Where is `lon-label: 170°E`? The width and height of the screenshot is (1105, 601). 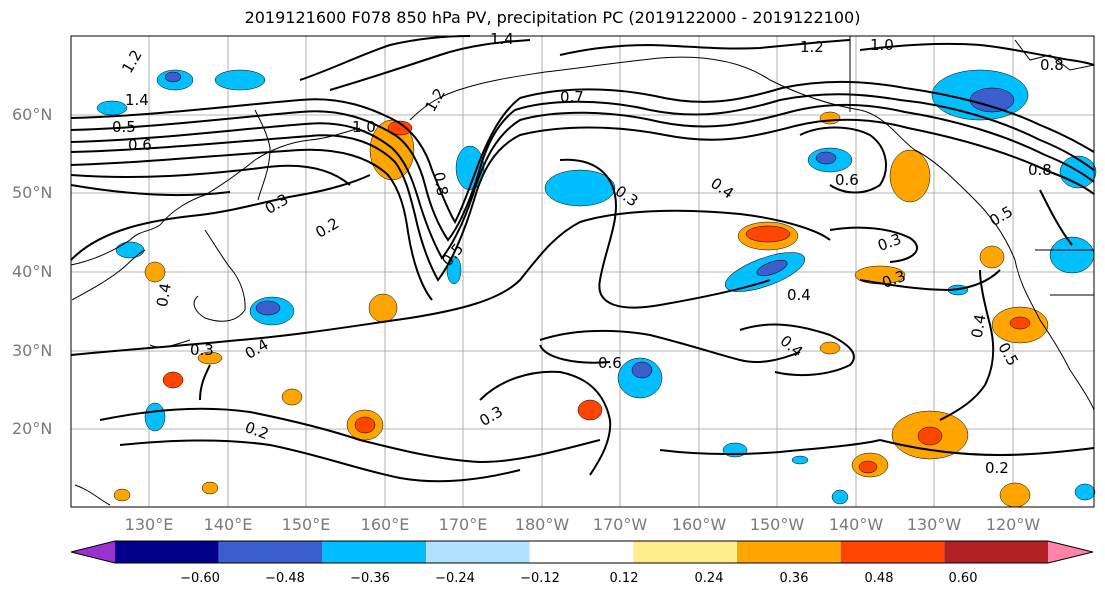 lon-label: 170°E is located at coordinates (463, 524).